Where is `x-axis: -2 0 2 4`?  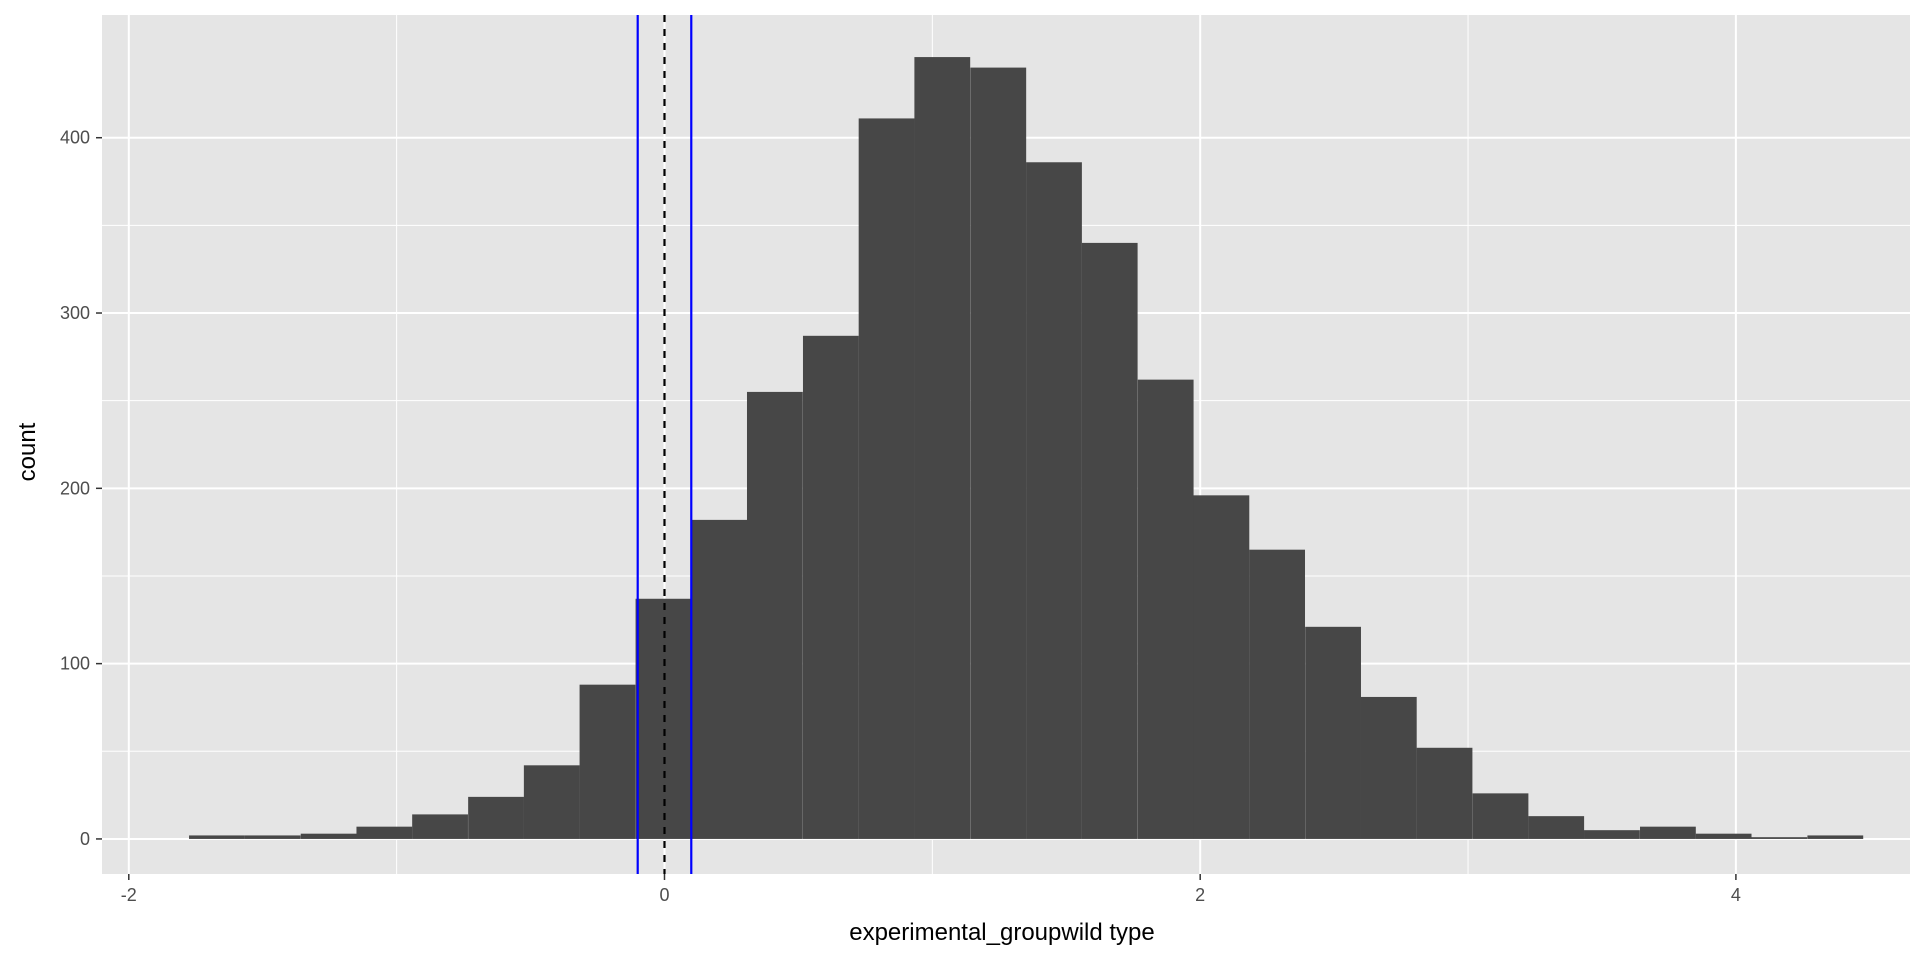 x-axis: -2 0 2 4 is located at coordinates (931, 889).